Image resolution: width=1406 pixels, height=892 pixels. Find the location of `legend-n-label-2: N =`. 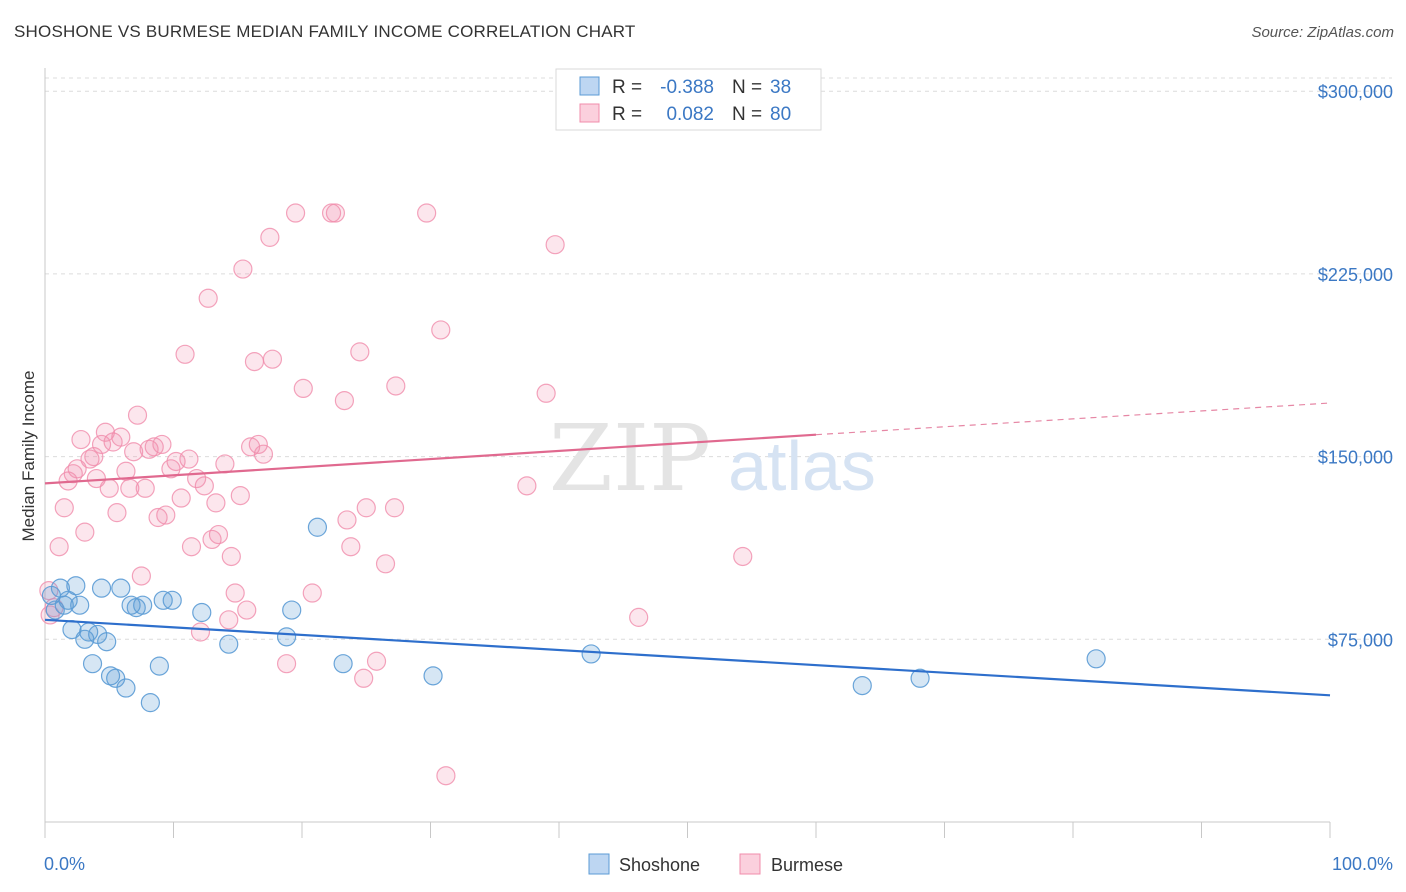

legend-n-label-2: N = is located at coordinates (747, 114).